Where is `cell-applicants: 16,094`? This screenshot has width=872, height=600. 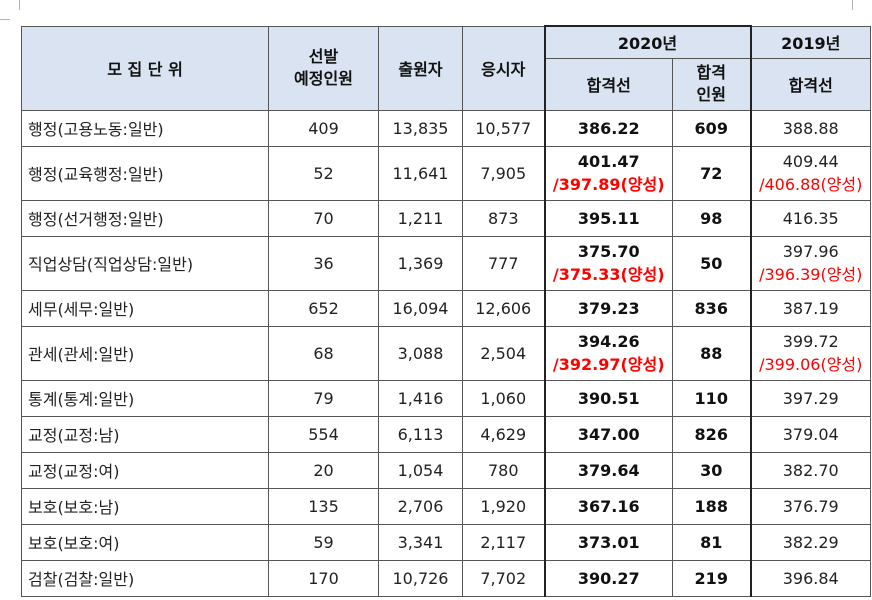 cell-applicants: 16,094 is located at coordinates (420, 308).